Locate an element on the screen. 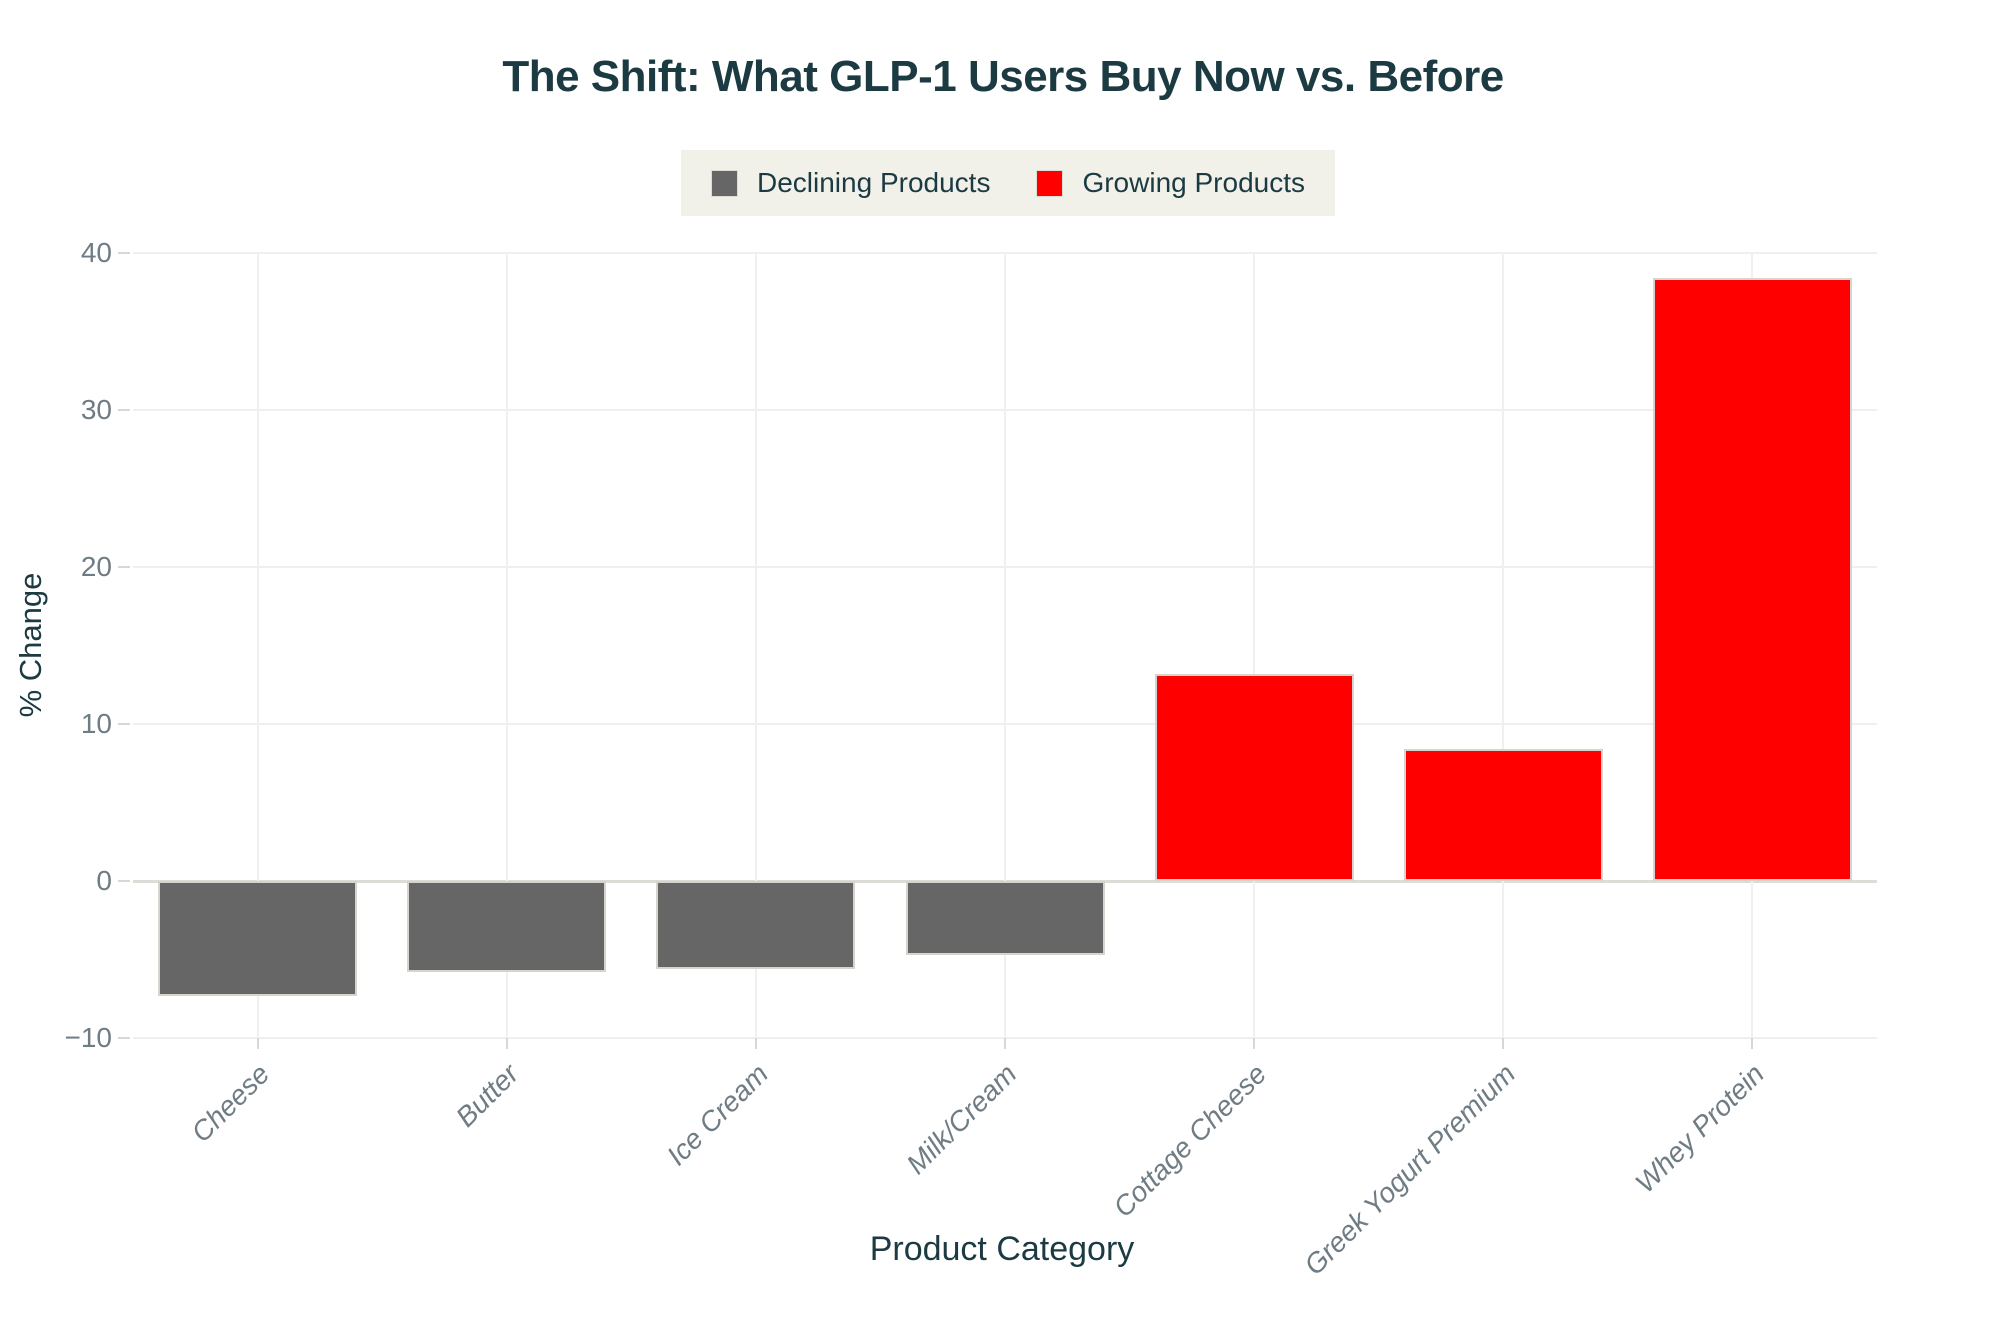 The width and height of the screenshot is (2000, 1333). bar-milk-cream is located at coordinates (1005, 918).